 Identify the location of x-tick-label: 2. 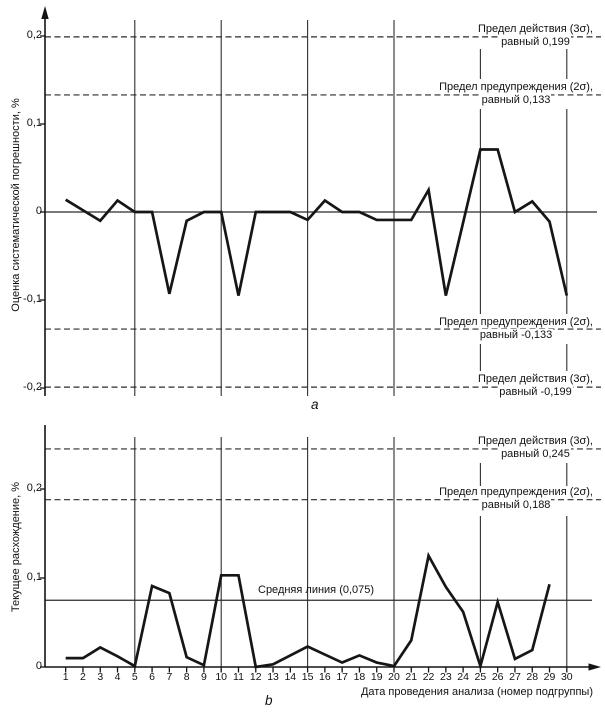
(83, 677).